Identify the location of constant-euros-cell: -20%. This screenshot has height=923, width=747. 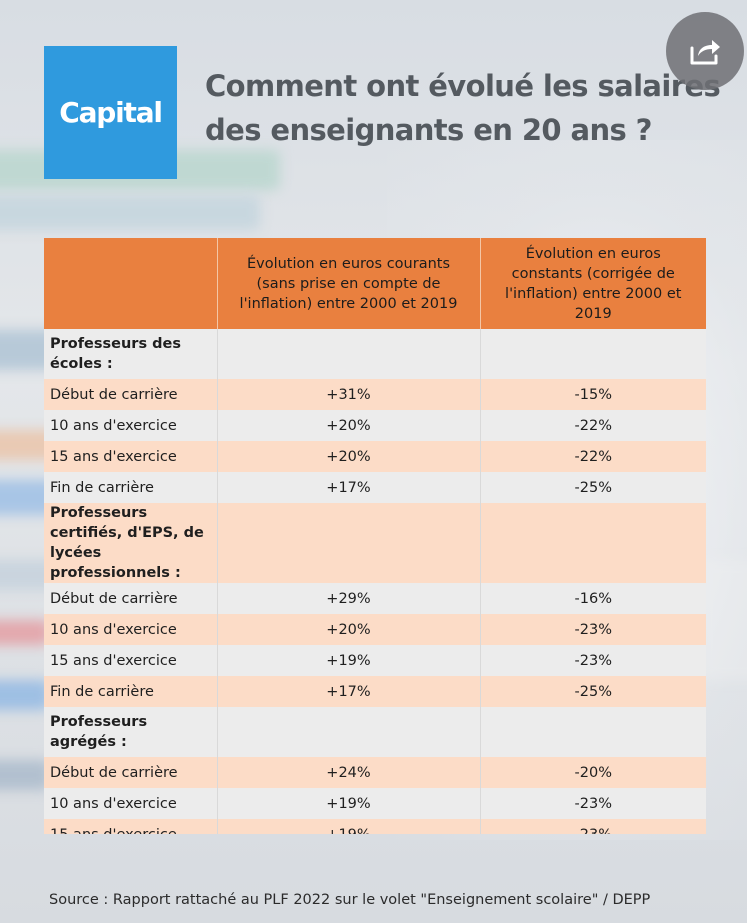
(593, 772).